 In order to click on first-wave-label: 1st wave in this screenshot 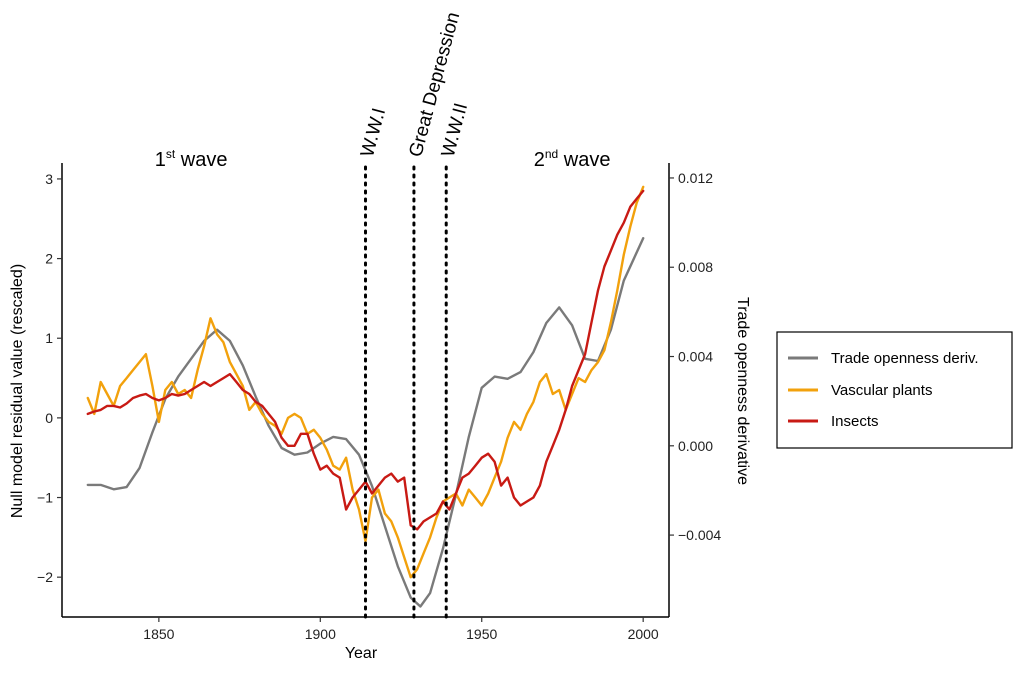, I will do `click(191, 159)`.